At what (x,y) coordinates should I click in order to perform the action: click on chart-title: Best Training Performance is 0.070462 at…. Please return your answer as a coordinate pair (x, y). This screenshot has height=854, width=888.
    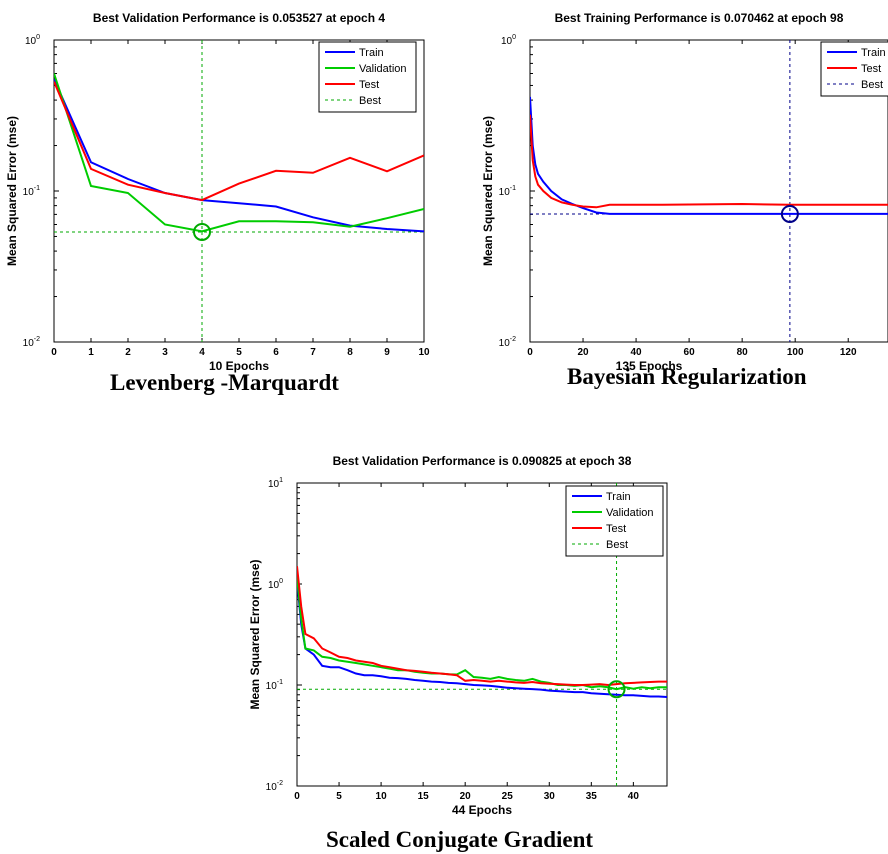
    Looking at the image, I should click on (699, 18).